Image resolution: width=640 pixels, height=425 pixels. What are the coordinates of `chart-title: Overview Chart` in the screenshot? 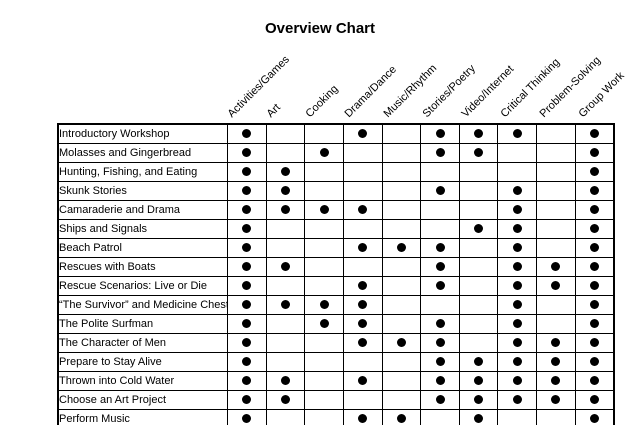 It's located at (320, 28).